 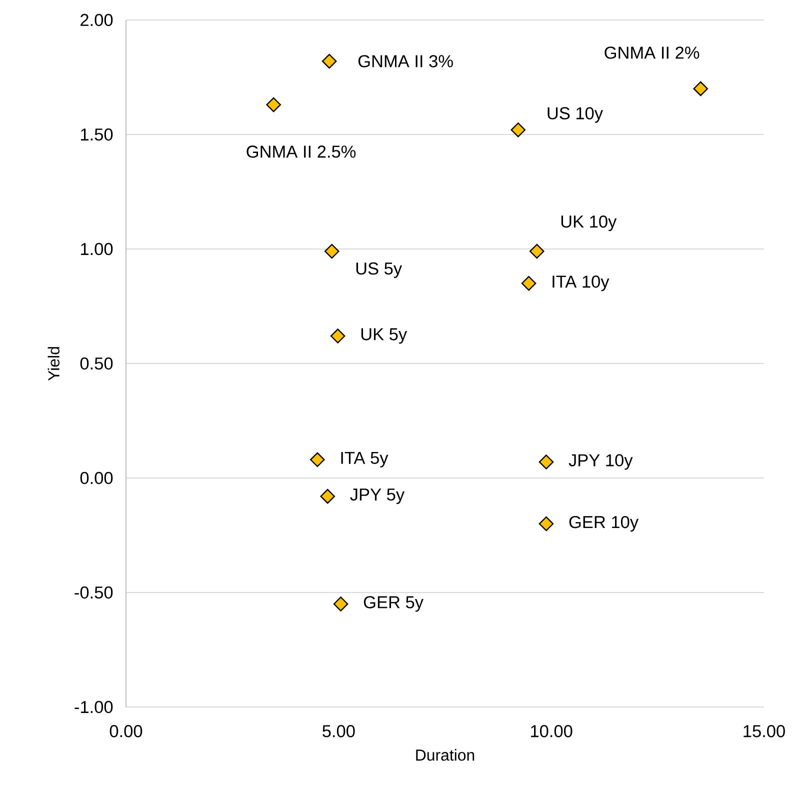 What do you see at coordinates (600, 462) in the screenshot?
I see `annotation: JPY 10y` at bounding box center [600, 462].